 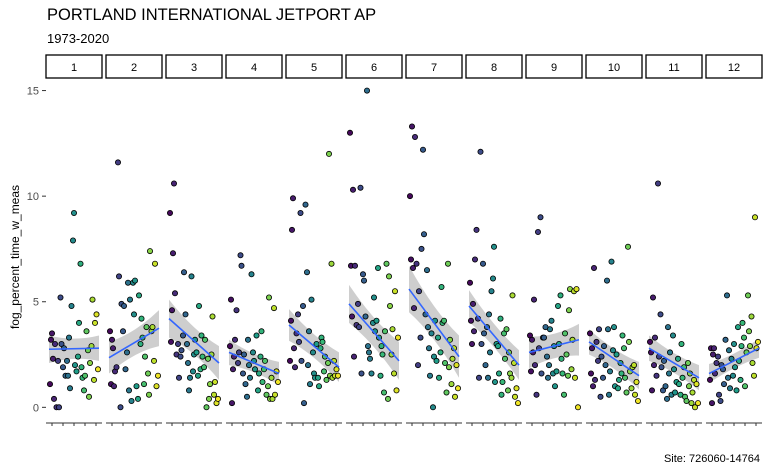 I want to click on facet-strip, so click(x=314, y=66).